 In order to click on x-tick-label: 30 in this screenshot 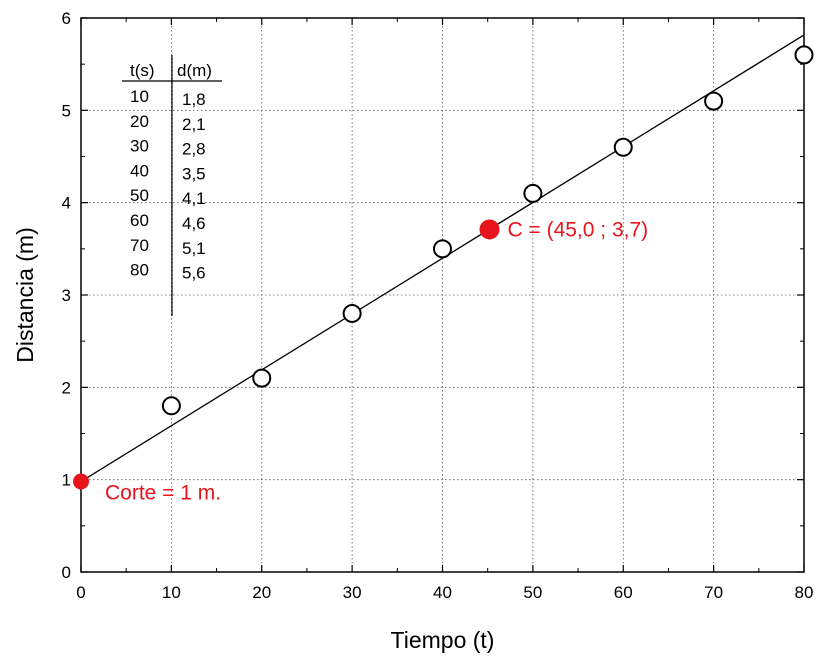, I will do `click(352, 592)`.